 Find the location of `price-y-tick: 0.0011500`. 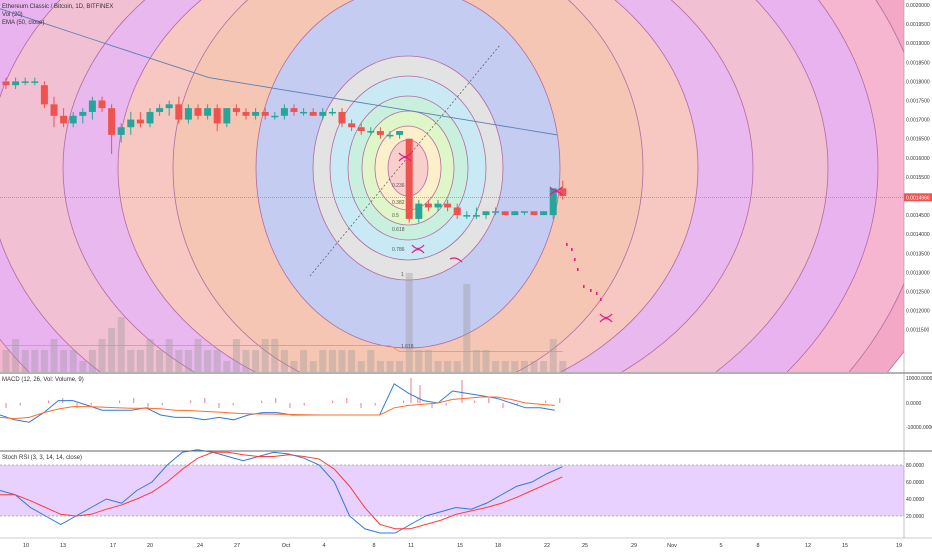

price-y-tick: 0.0011500 is located at coordinates (917, 331).